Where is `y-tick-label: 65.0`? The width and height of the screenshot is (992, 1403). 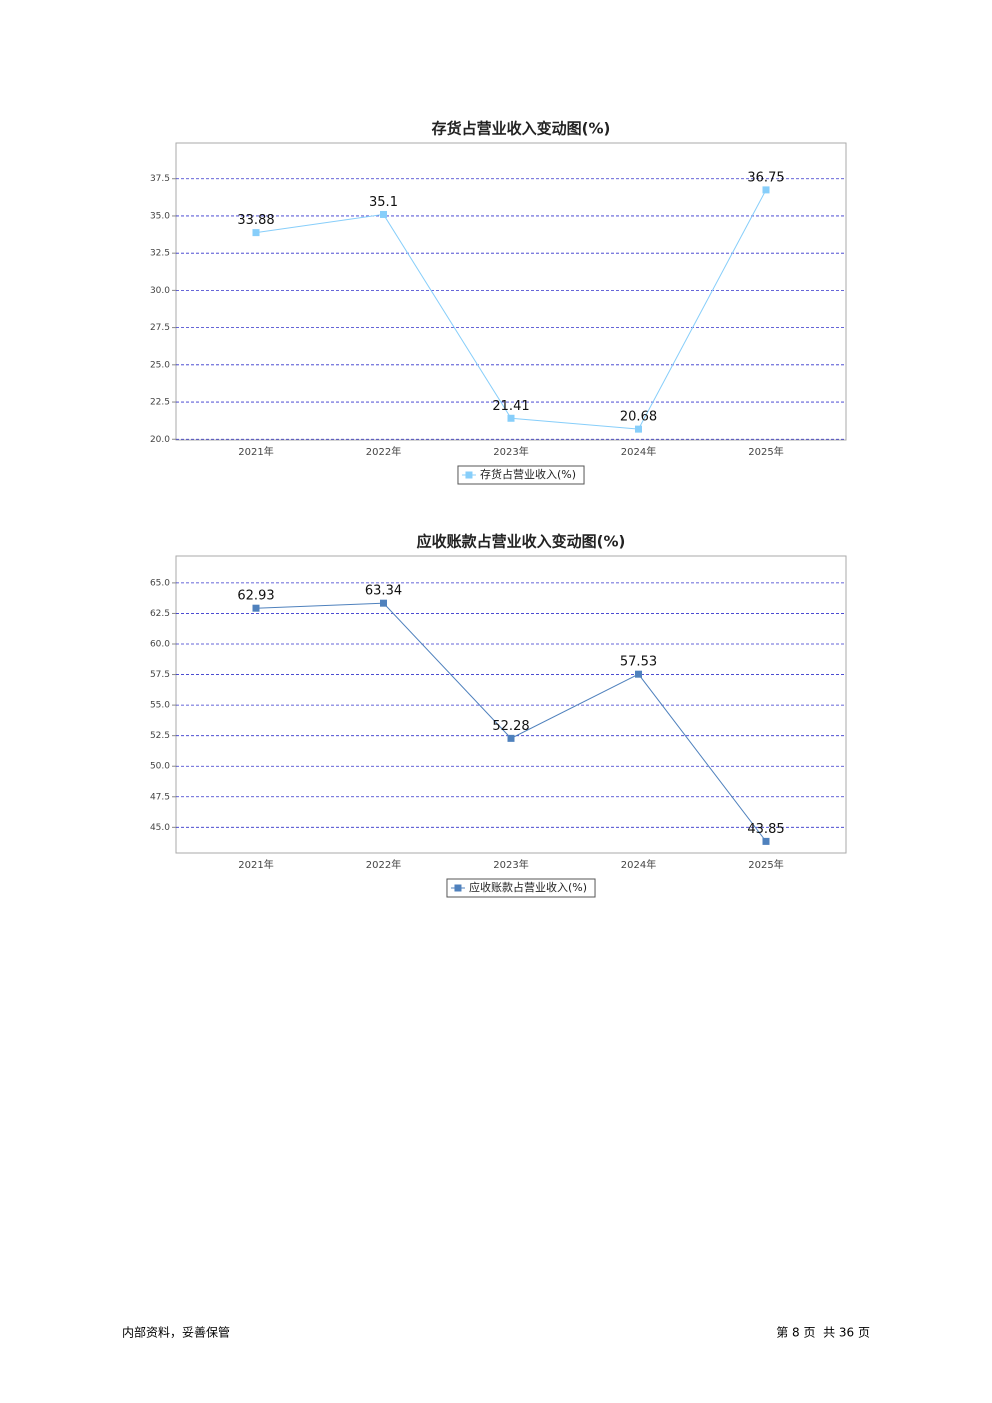
y-tick-label: 65.0 is located at coordinates (160, 583).